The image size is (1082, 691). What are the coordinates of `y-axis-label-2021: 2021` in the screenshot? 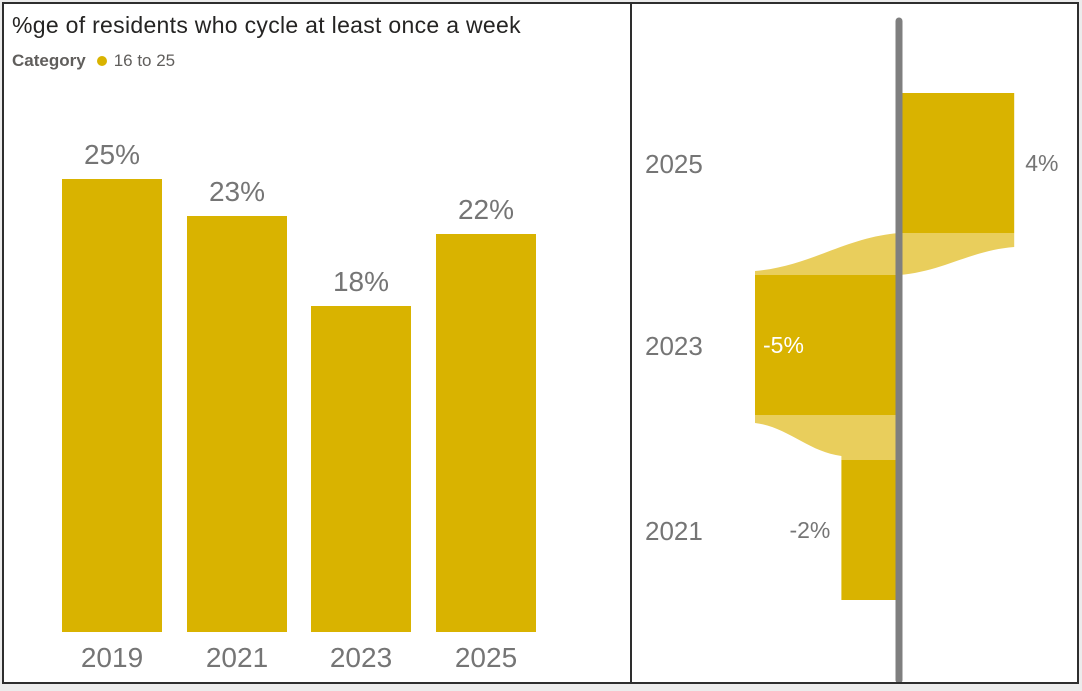 It's located at (674, 531).